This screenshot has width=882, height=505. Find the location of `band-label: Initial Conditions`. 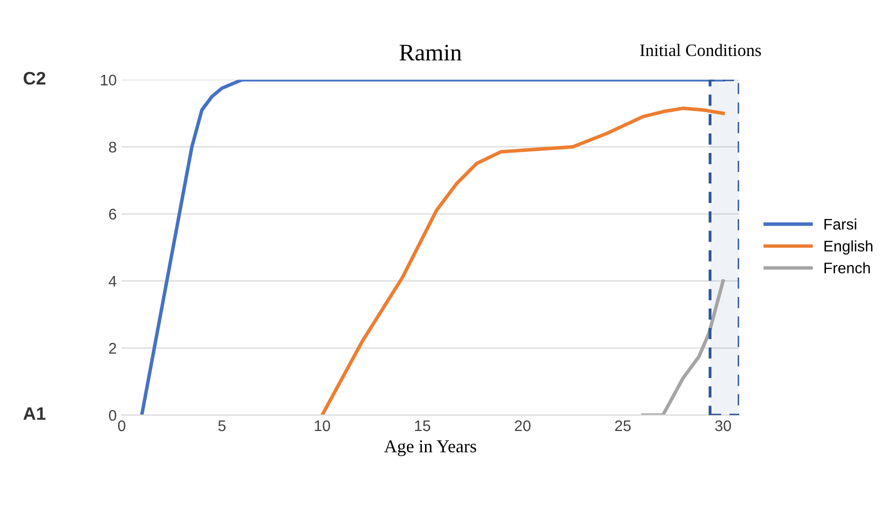

band-label: Initial Conditions is located at coordinates (700, 50).